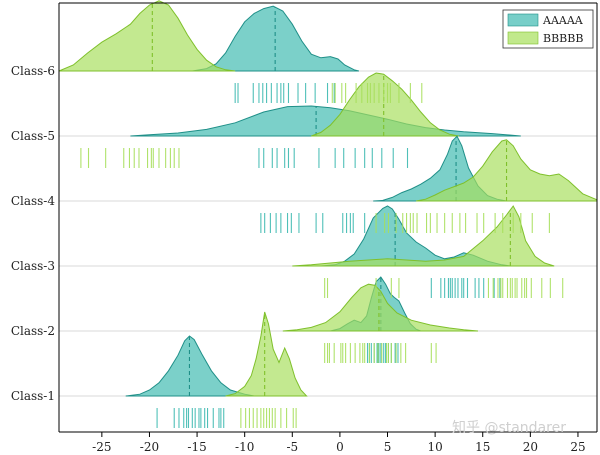  Describe the element at coordinates (149, 447) in the screenshot. I see `x-tick-label--20: -20` at that location.